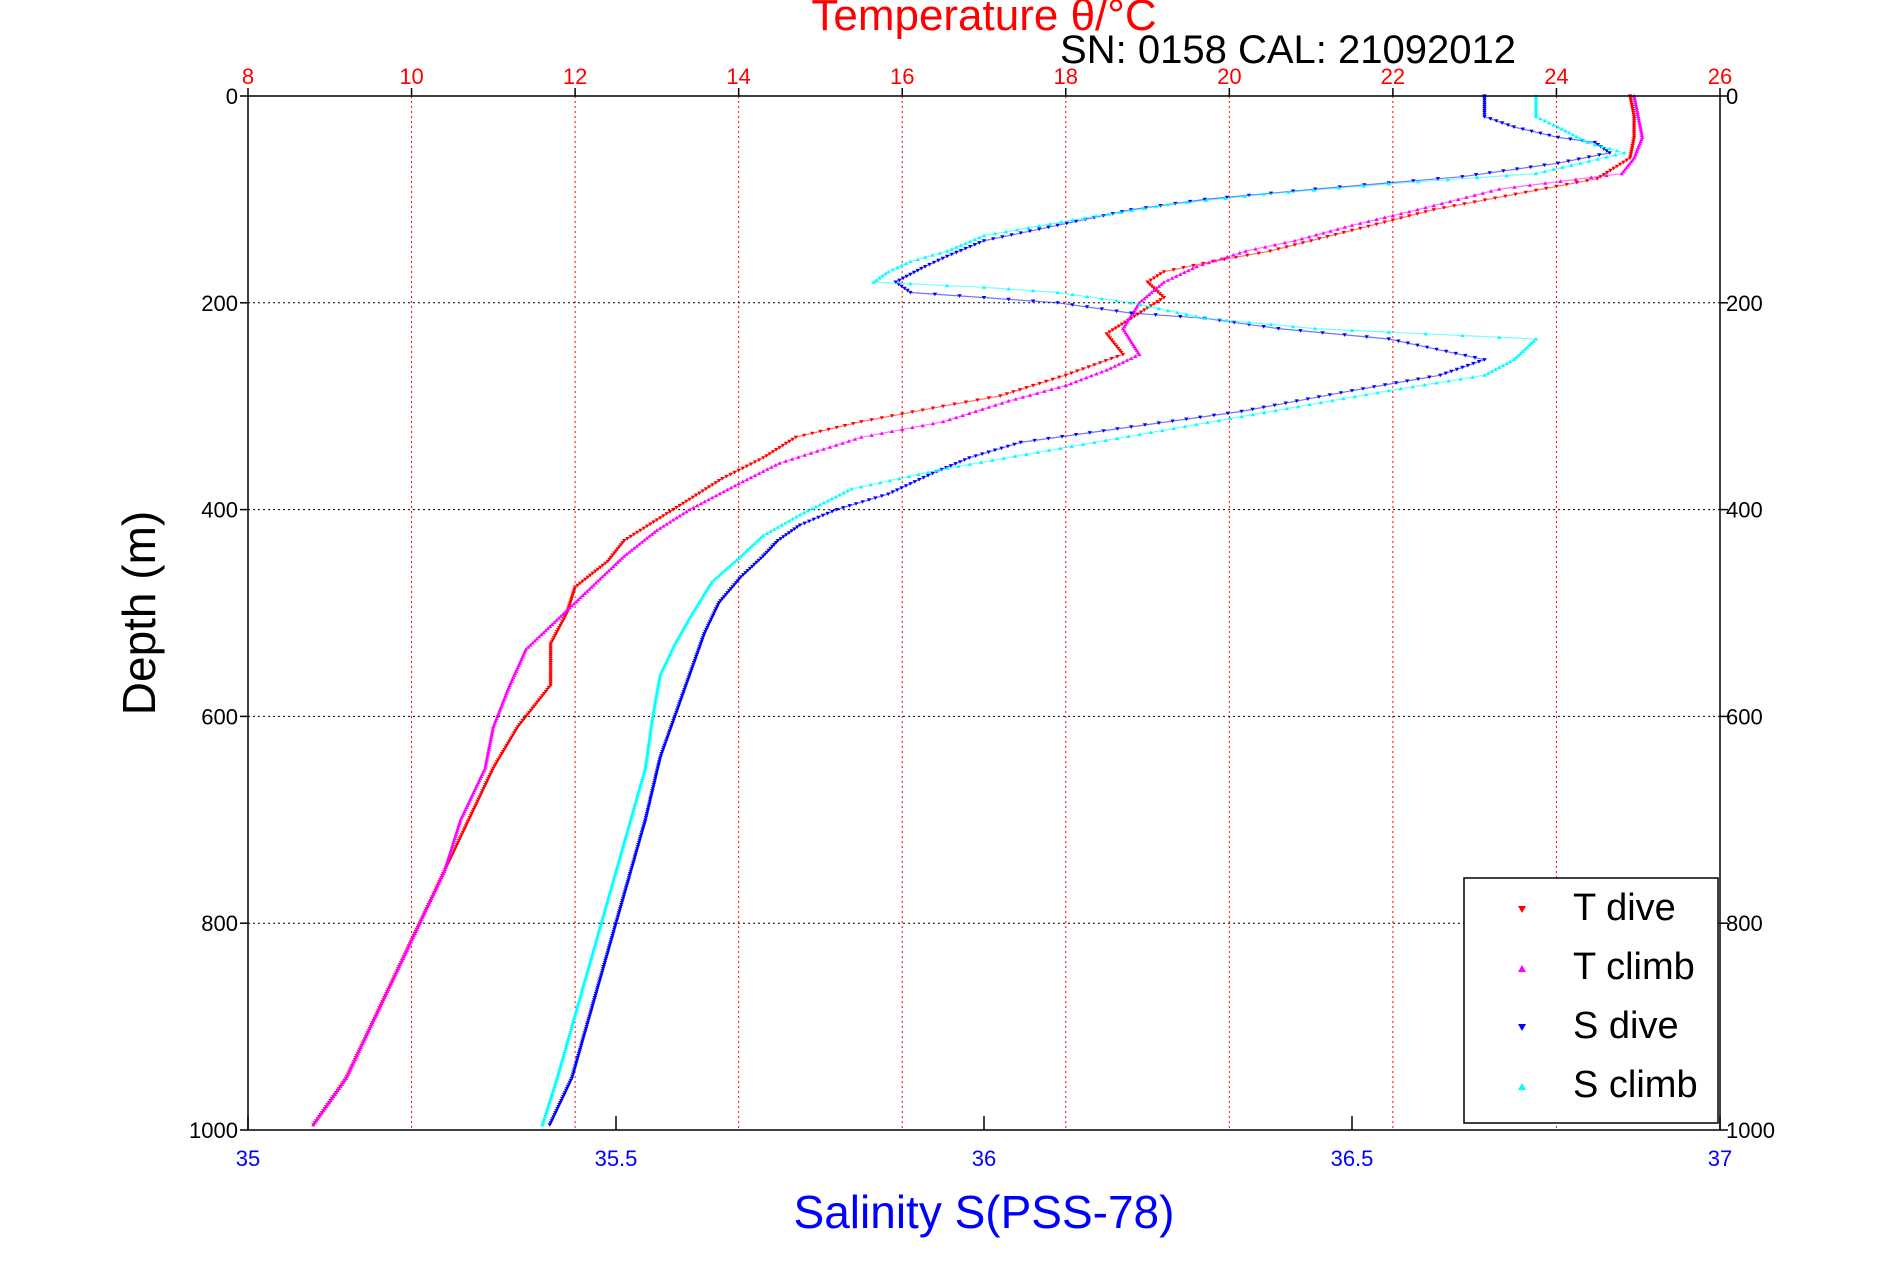  I want to click on depth-tick-label: 200, so click(219, 303).